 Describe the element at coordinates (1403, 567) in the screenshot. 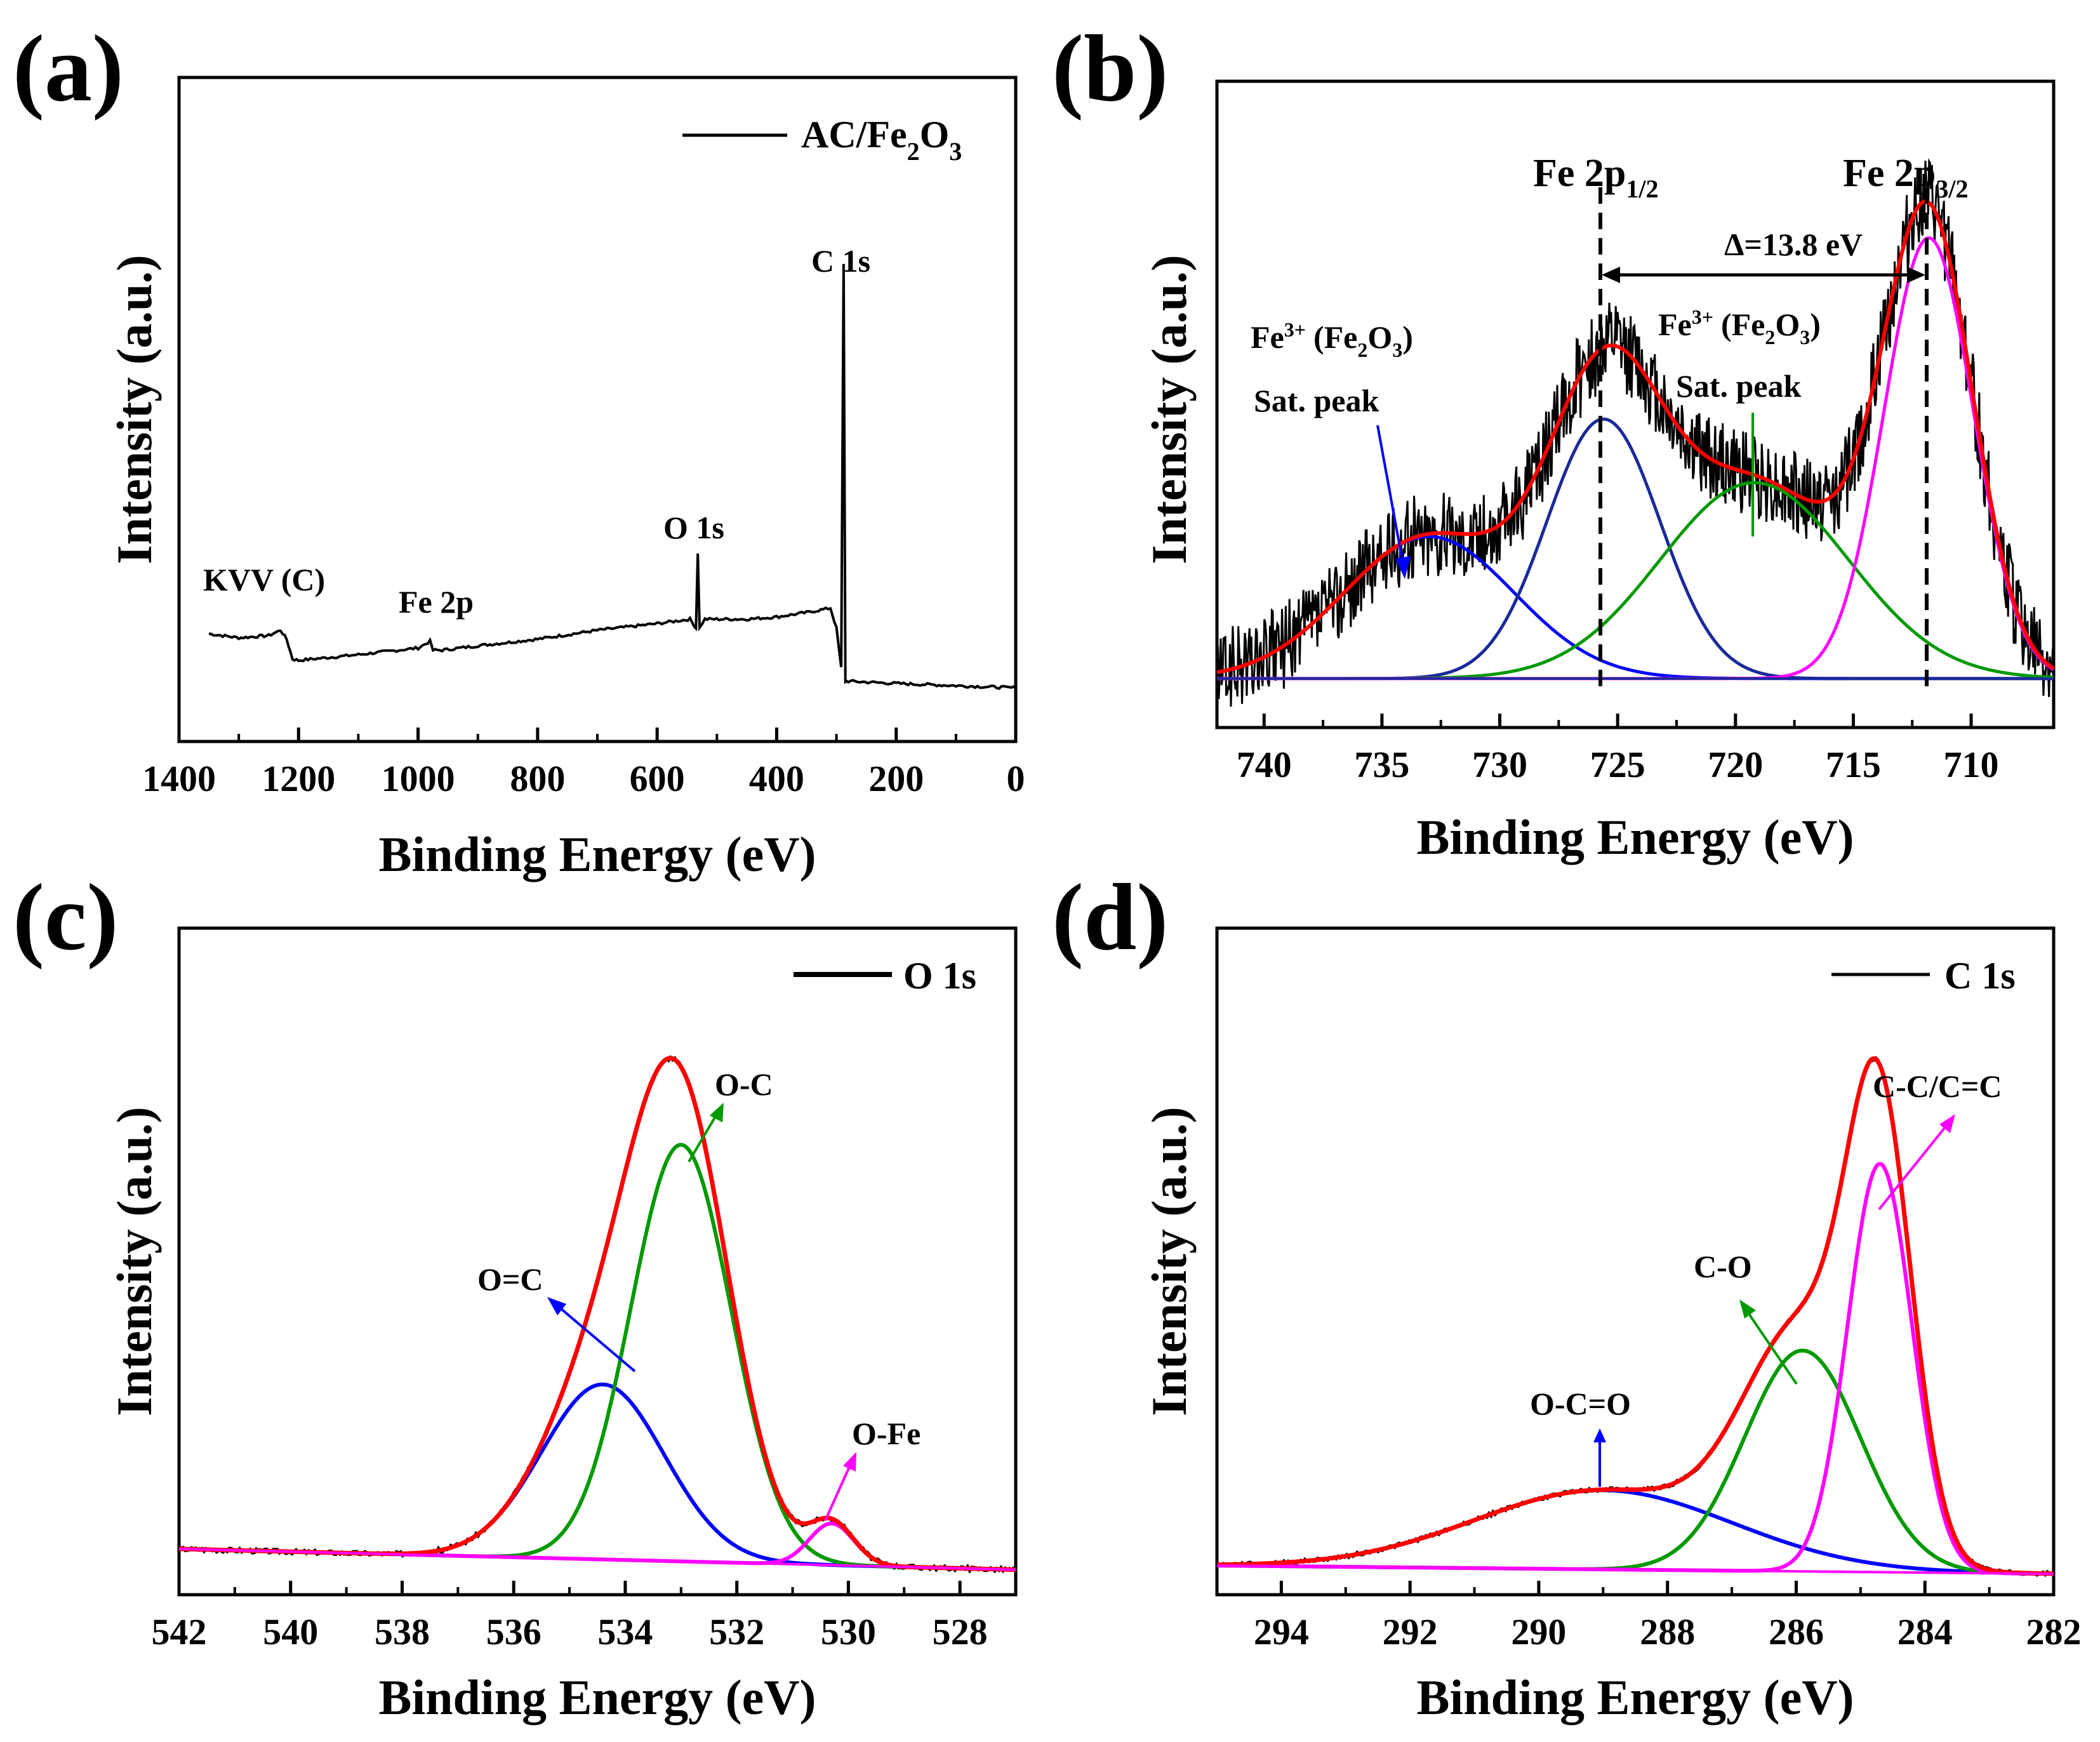

I see `pointer-sat-left-head` at that location.